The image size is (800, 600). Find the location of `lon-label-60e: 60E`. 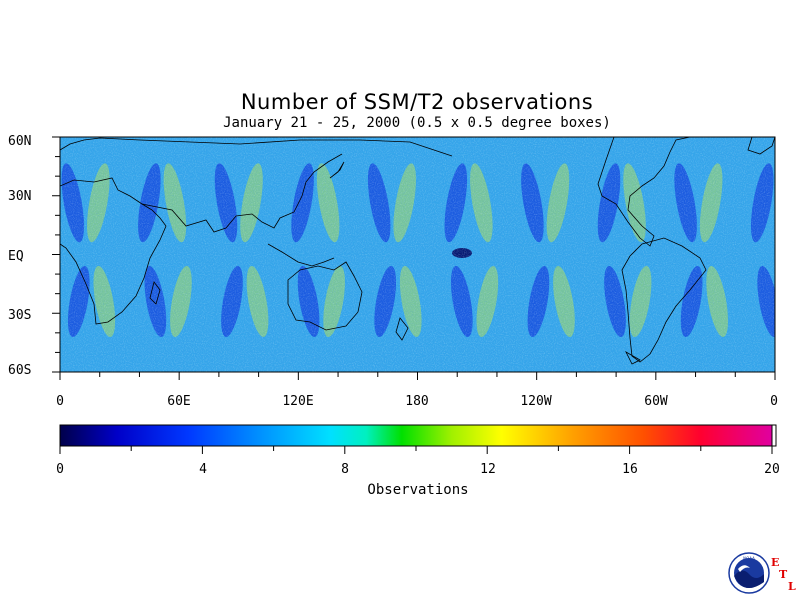

lon-label-60e: 60E is located at coordinates (179, 401).